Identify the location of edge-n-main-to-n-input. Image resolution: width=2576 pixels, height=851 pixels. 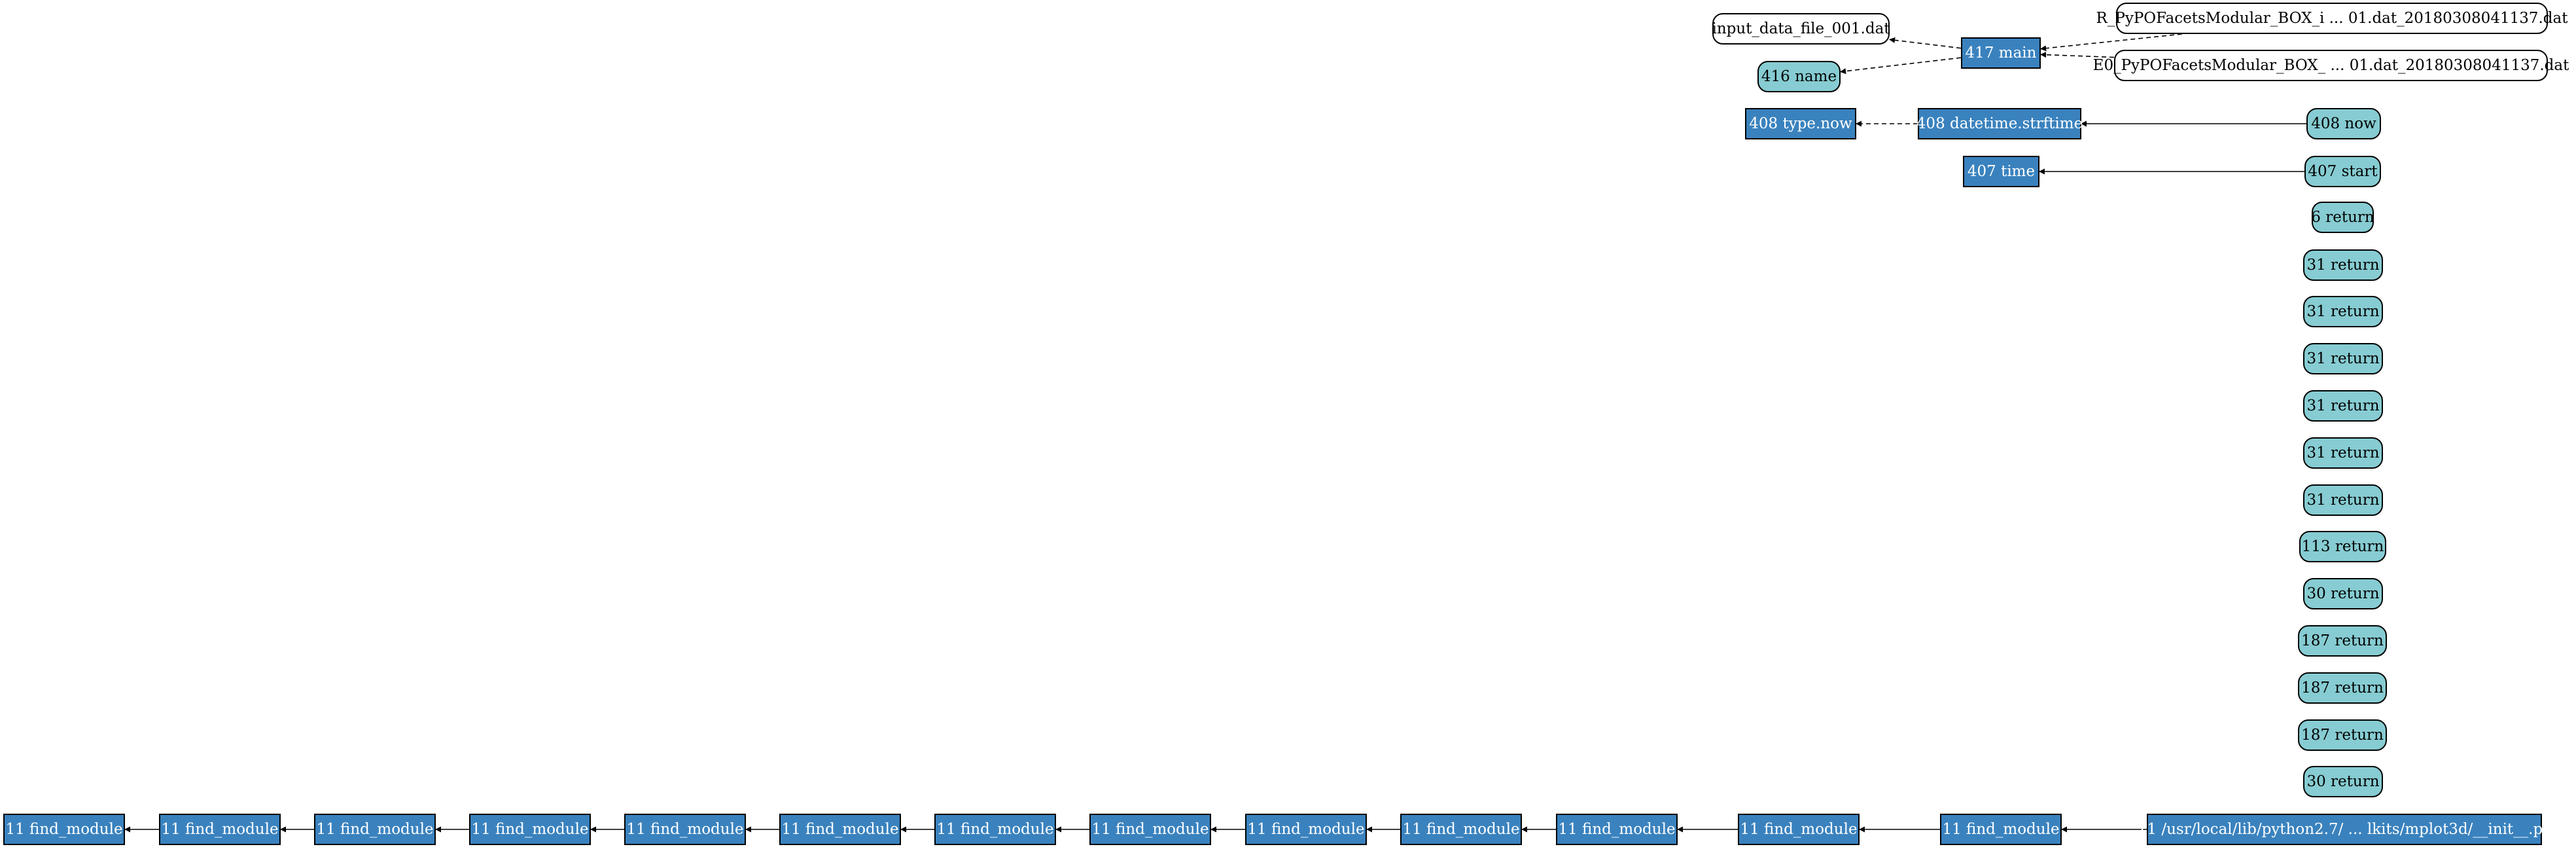
(1925, 43).